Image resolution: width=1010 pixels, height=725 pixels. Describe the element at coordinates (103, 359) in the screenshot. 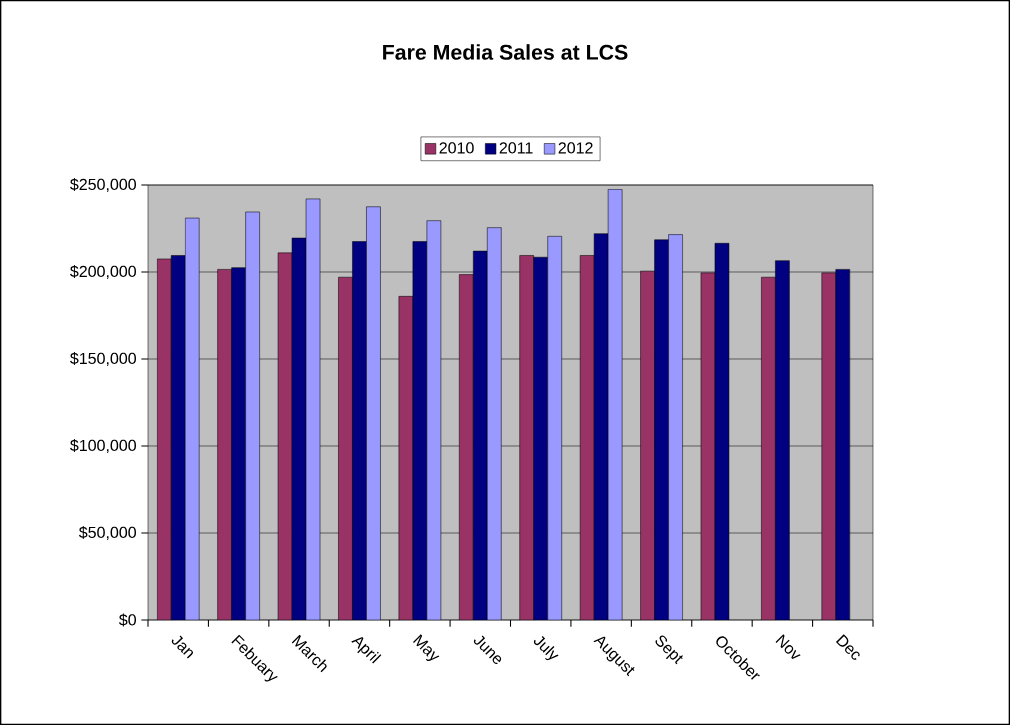

I see `y-tick-label: $150,000` at that location.